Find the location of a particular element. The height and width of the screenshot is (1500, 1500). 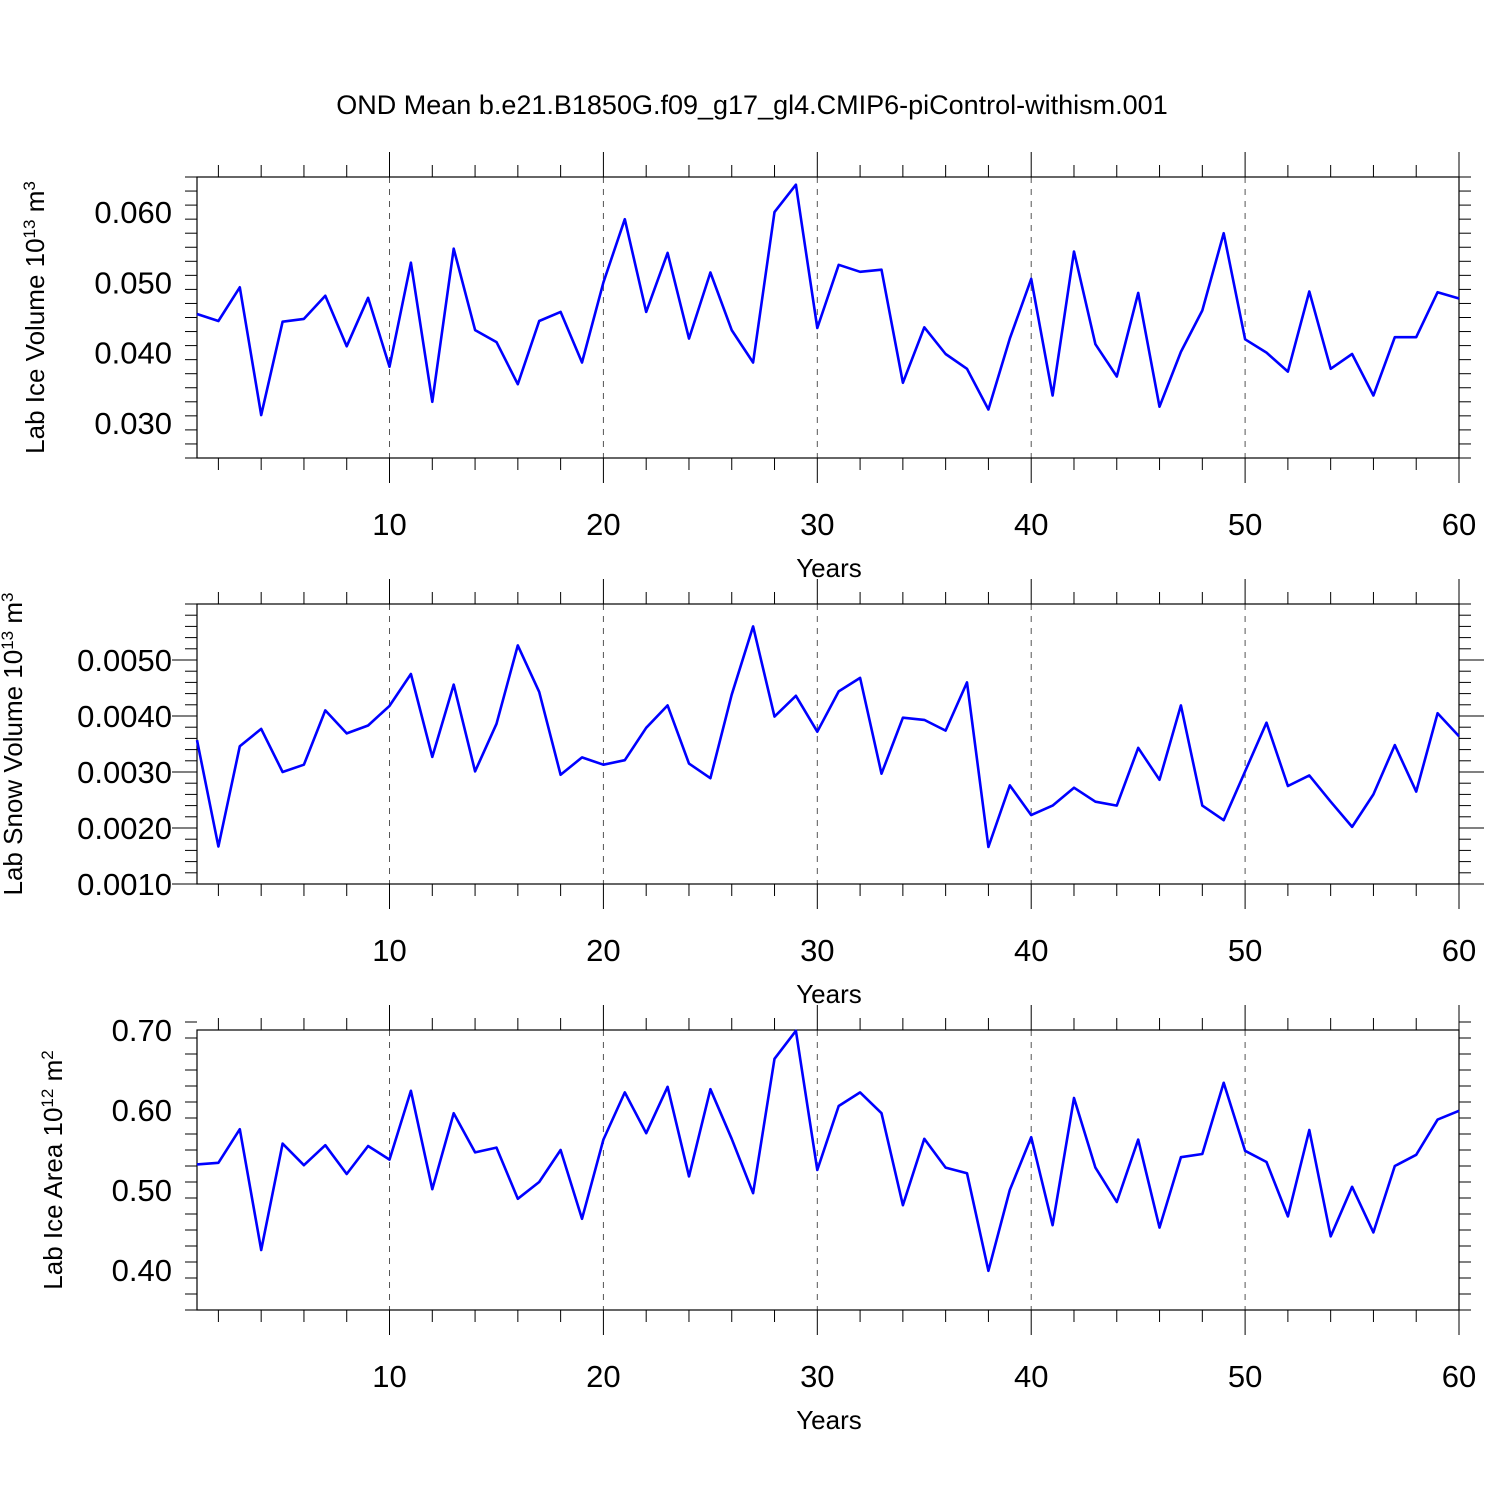

y-tick-label-0.60: 0.60 is located at coordinates (142, 1110).